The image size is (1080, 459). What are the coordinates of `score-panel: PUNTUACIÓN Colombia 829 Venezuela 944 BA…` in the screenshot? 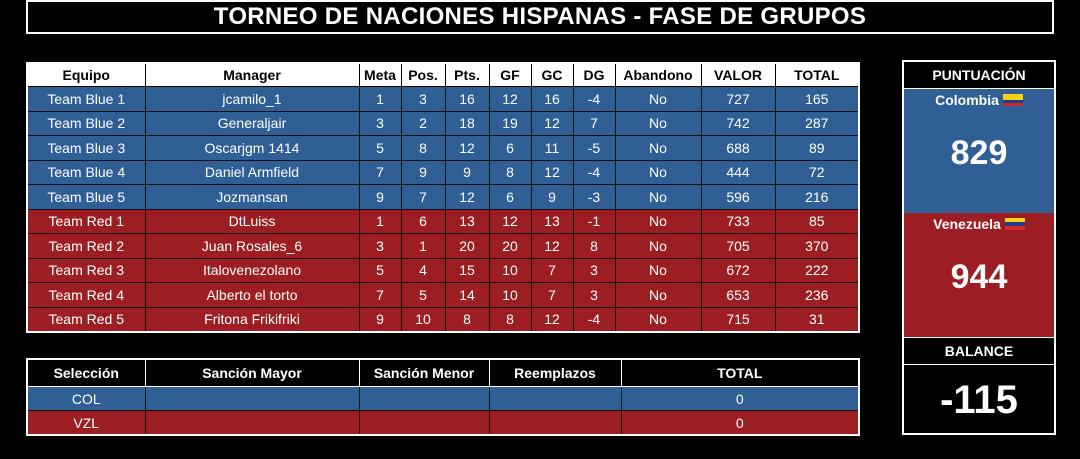 It's located at (979, 247).